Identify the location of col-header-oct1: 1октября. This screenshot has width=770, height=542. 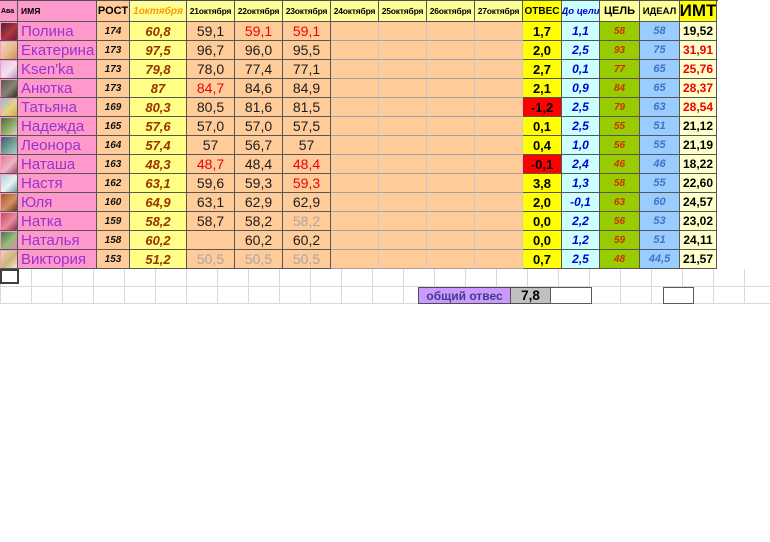
(158, 11).